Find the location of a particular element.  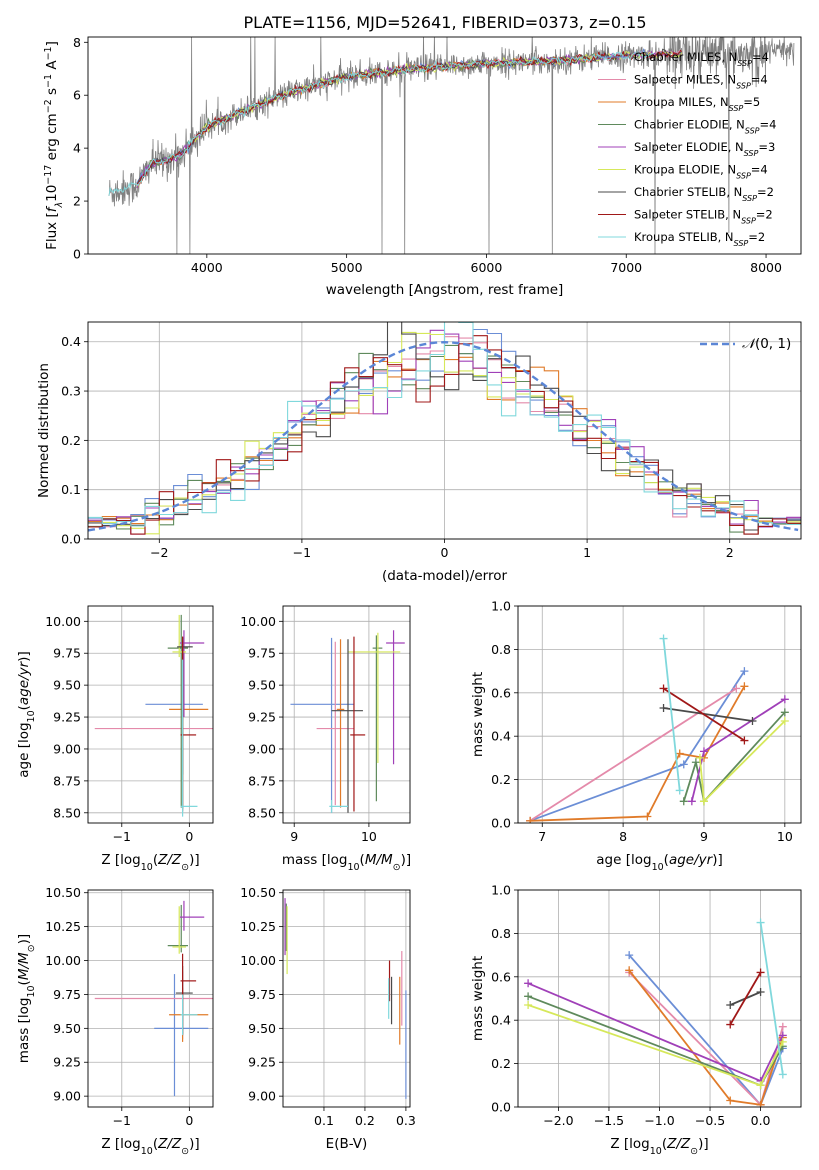

y-tick-label: 9.00 is located at coordinates (262, 1096).